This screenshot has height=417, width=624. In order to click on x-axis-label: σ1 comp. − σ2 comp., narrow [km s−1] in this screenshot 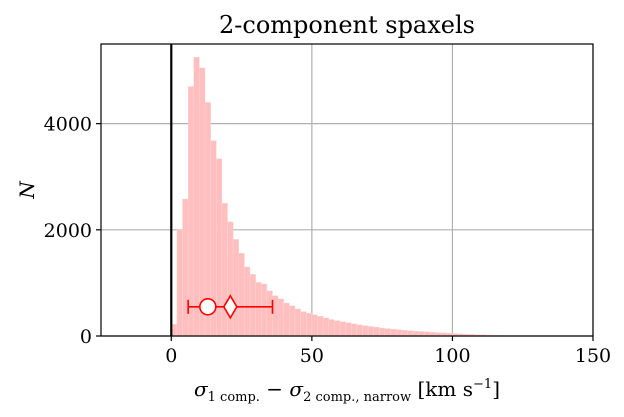, I will do `click(347, 391)`.